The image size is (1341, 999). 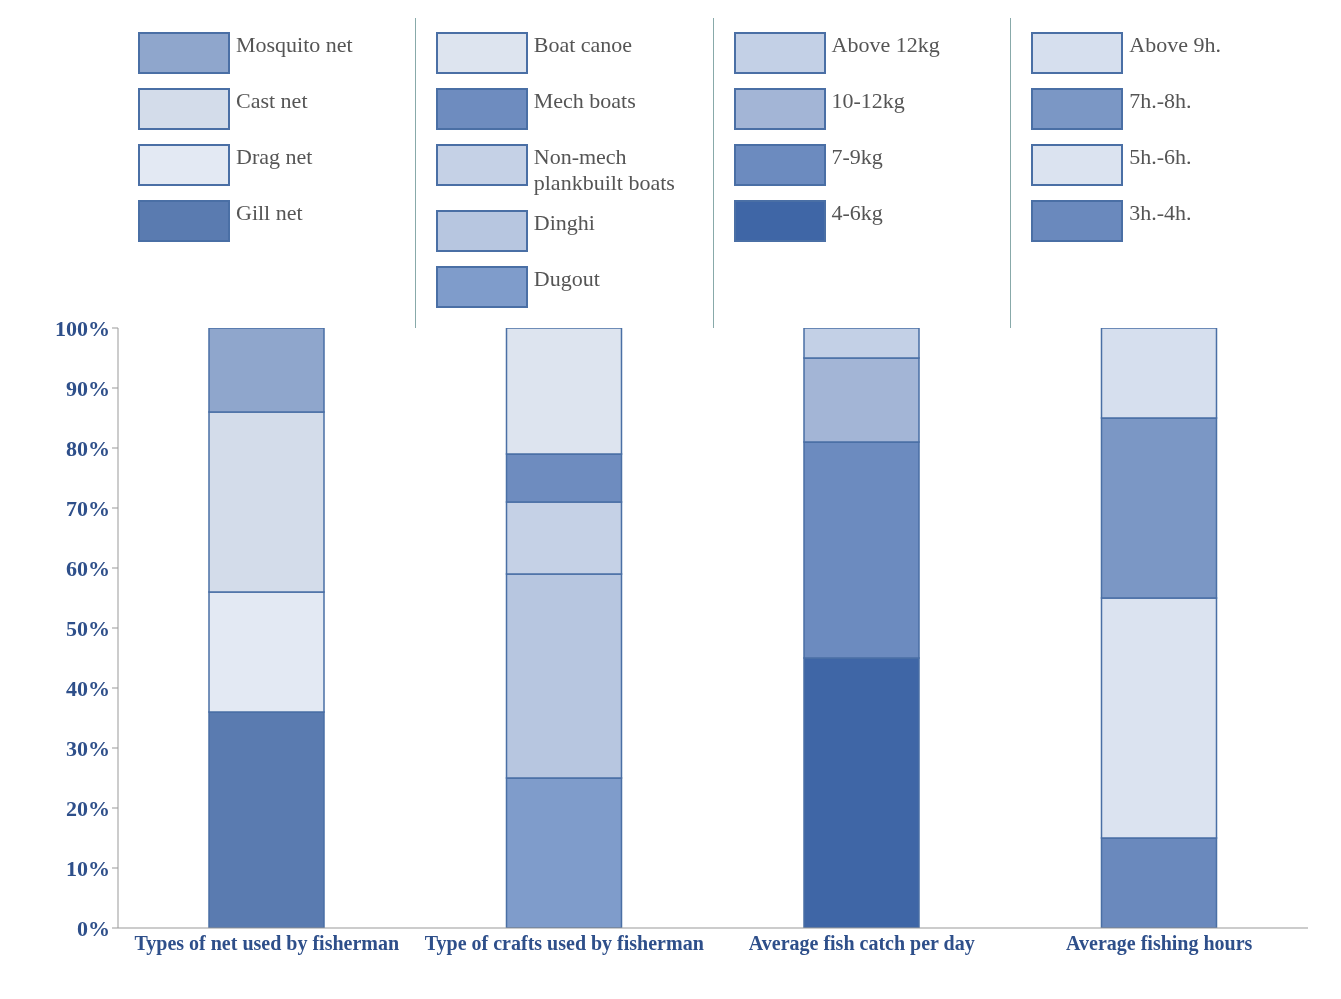 I want to click on y-tick-label: 10%, so click(x=88, y=868).